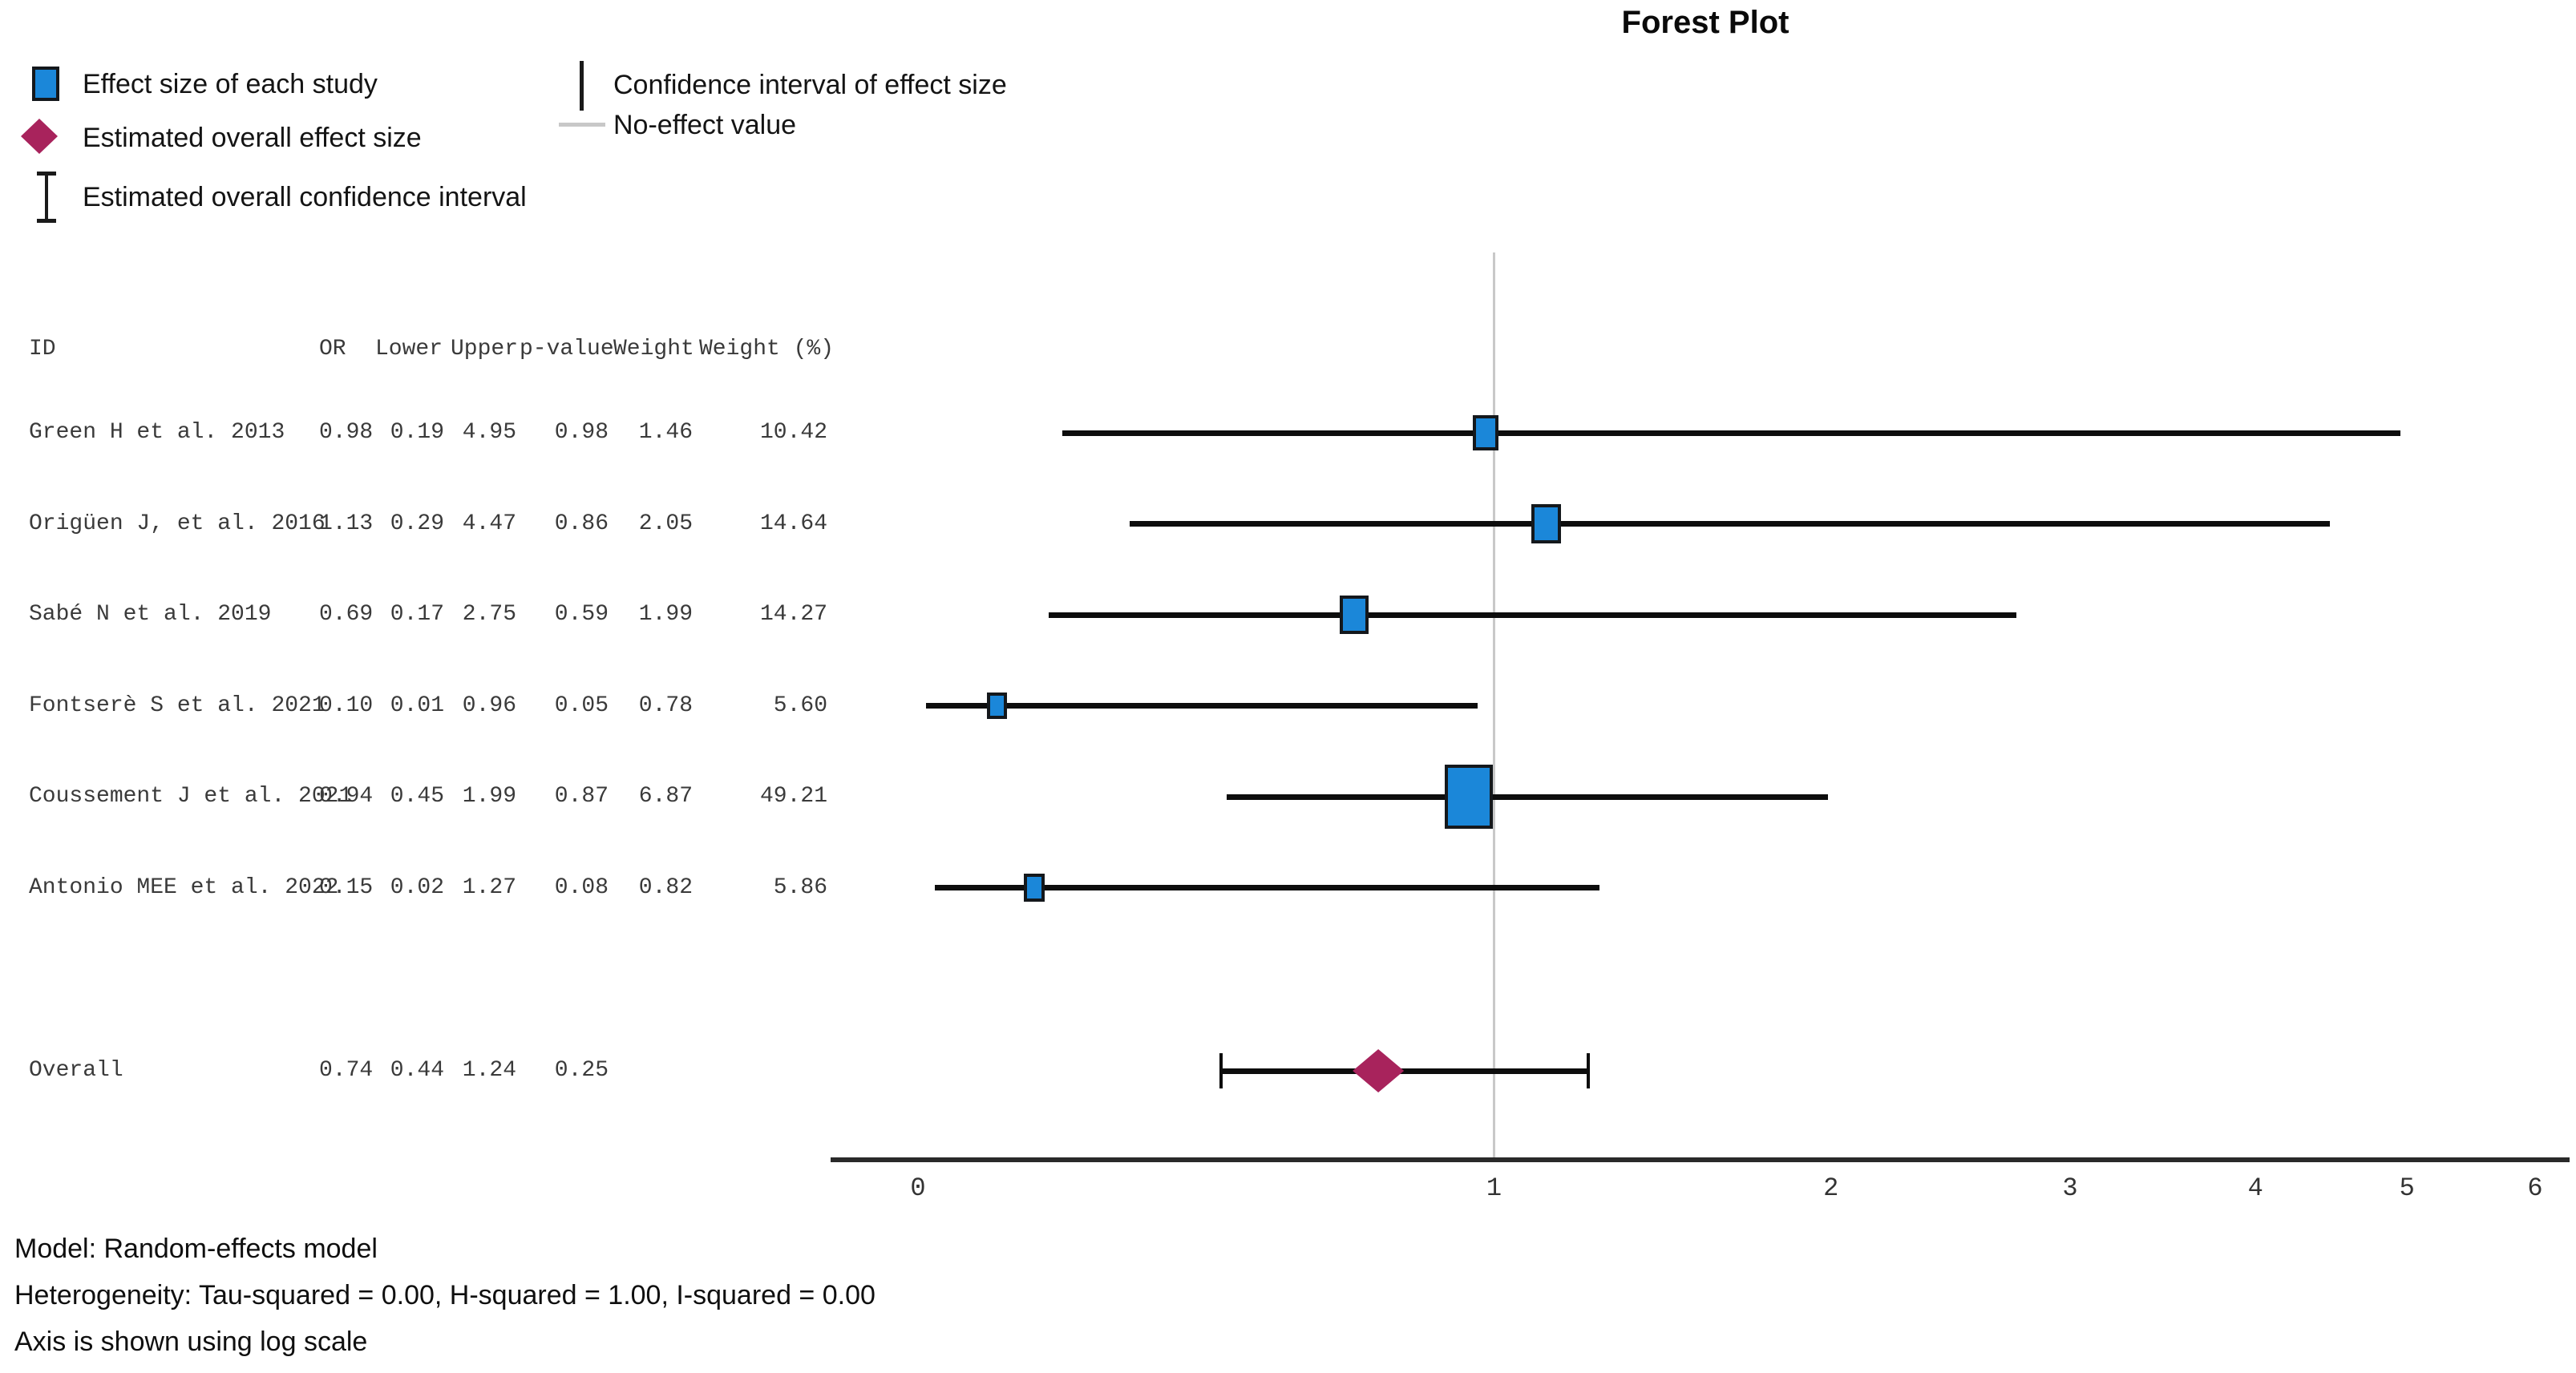 The image size is (2576, 1373). What do you see at coordinates (417, 614) in the screenshot?
I see `table-row-lower: 0.17` at bounding box center [417, 614].